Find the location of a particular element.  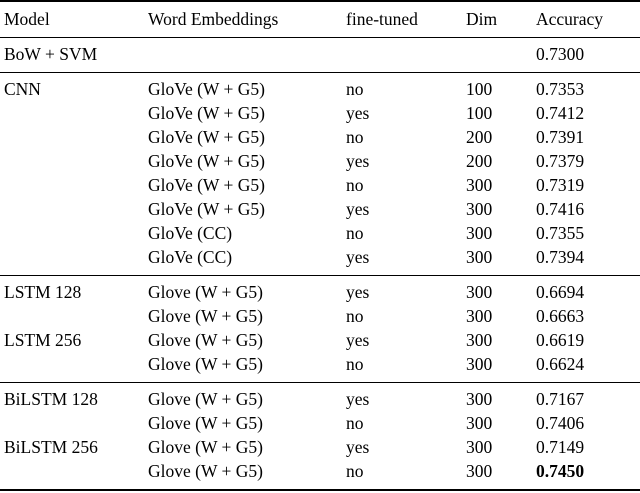

table-row: GloVe (W + G5) yes 300 0.7416 is located at coordinates (320, 209).